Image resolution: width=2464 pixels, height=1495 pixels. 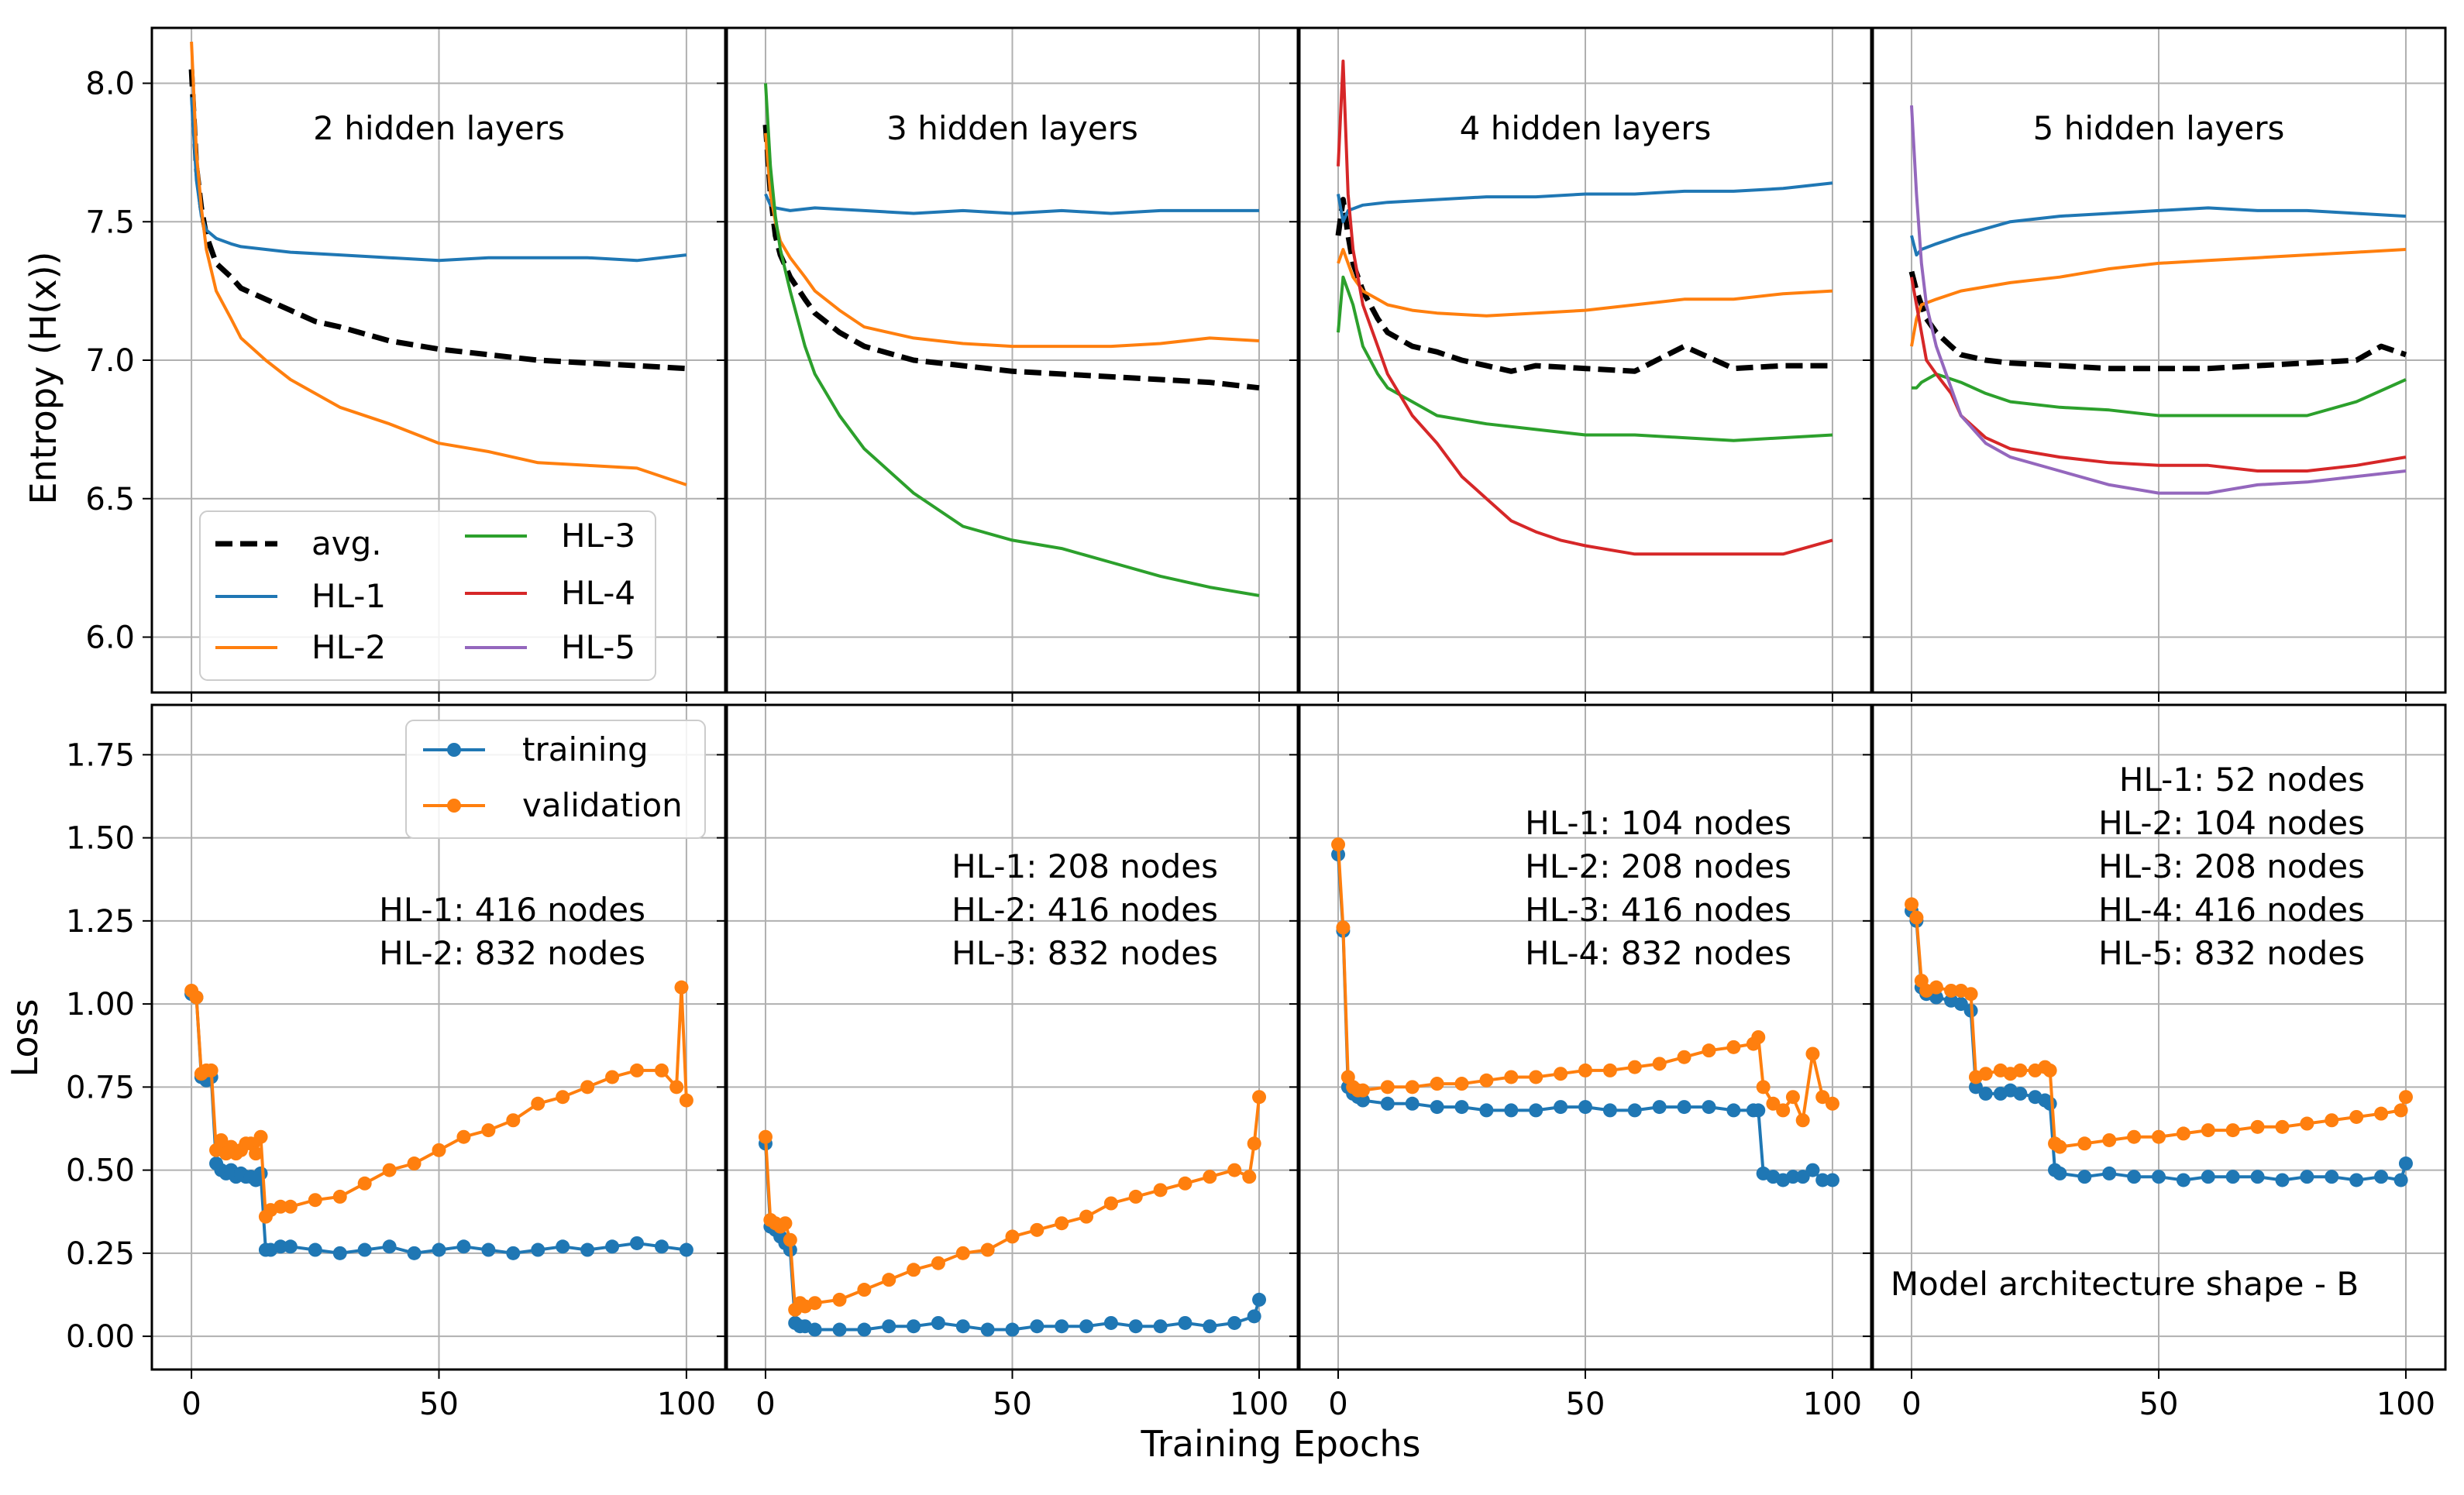 What do you see at coordinates (43, 378) in the screenshot?
I see `entropy-ylabel: Entropy (H(x))` at bounding box center [43, 378].